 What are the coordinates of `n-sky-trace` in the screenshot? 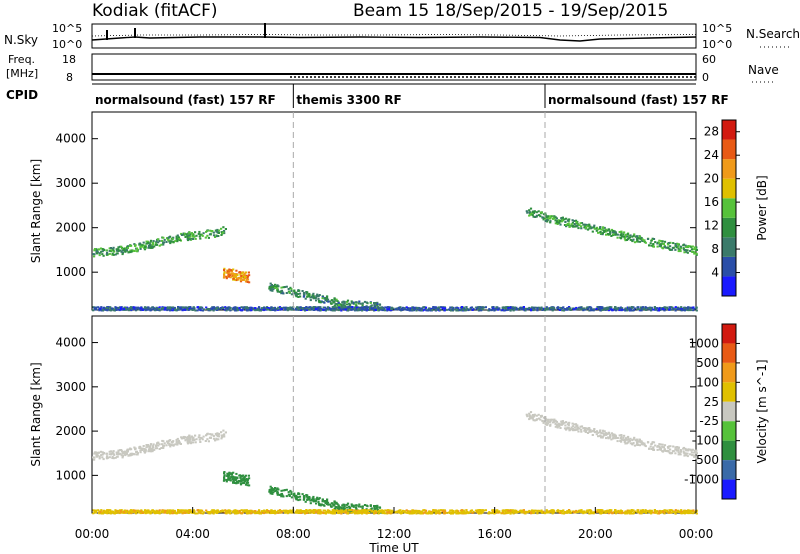 It's located at (394, 39).